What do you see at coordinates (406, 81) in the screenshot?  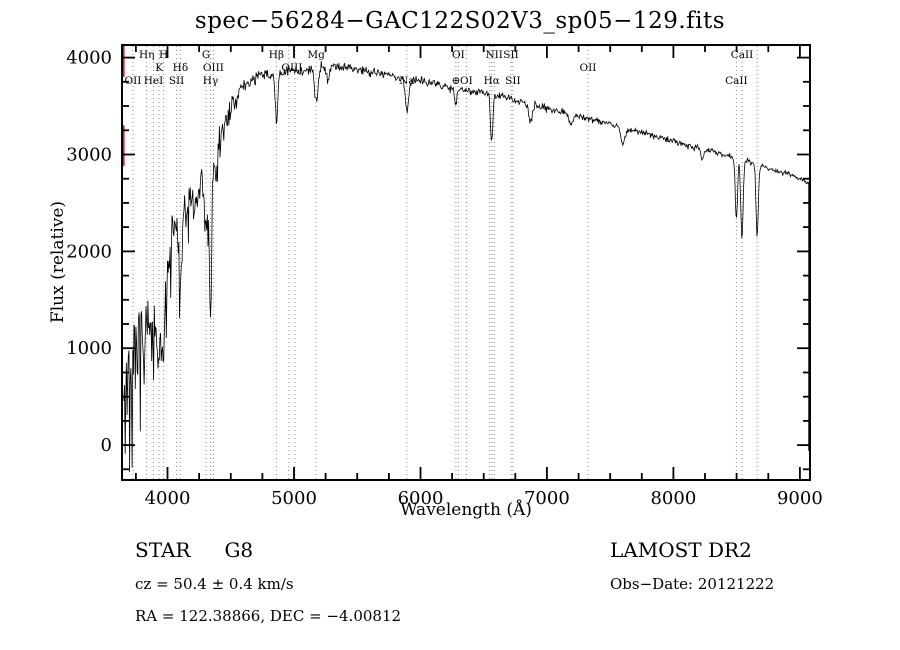 I see `spectral-line-label: Na` at bounding box center [406, 81].